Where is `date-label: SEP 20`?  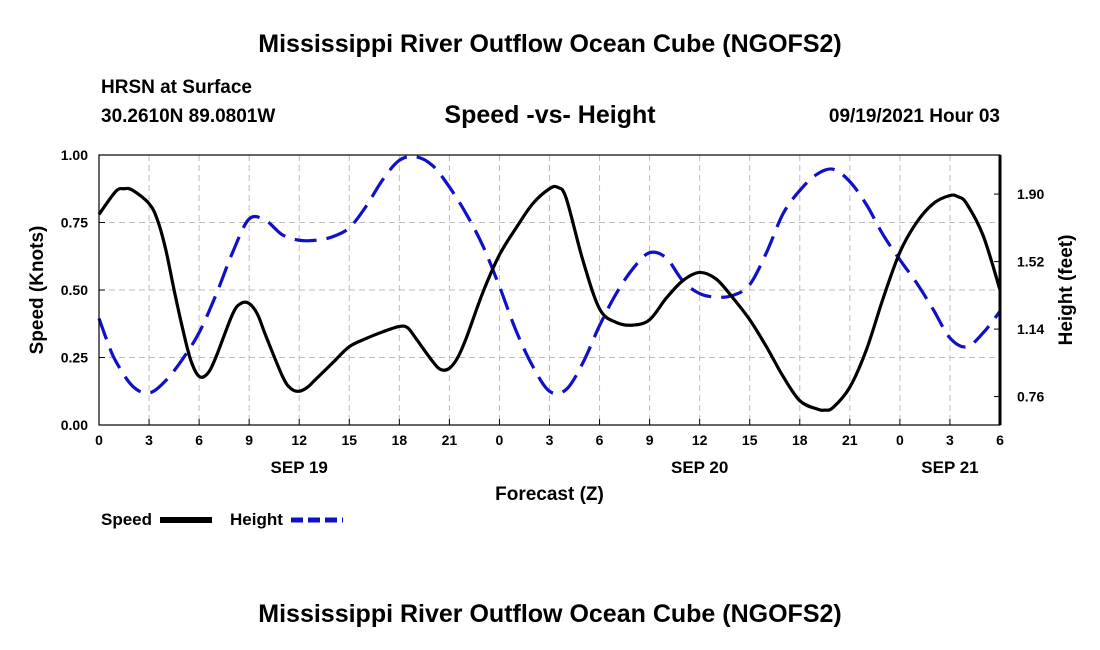 date-label: SEP 20 is located at coordinates (699, 467).